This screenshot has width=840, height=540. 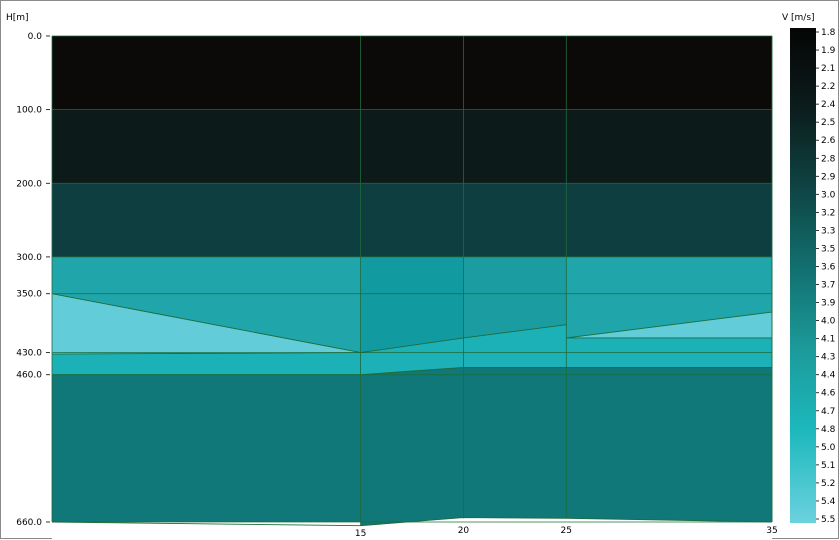 What do you see at coordinates (828, 322) in the screenshot?
I see `colorbar-tick-label: 4.0` at bounding box center [828, 322].